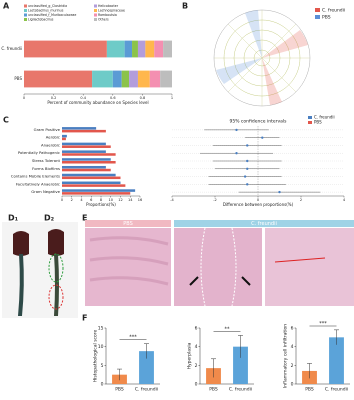  Describe the element at coordinates (140, 200) in the screenshot. I see `x-tick-label: 16` at that location.